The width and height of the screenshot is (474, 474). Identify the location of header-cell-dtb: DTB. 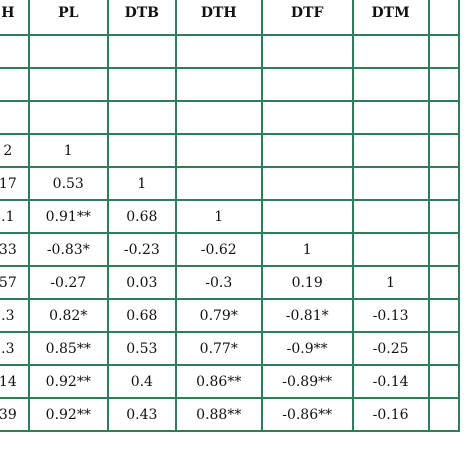
(141, 18).